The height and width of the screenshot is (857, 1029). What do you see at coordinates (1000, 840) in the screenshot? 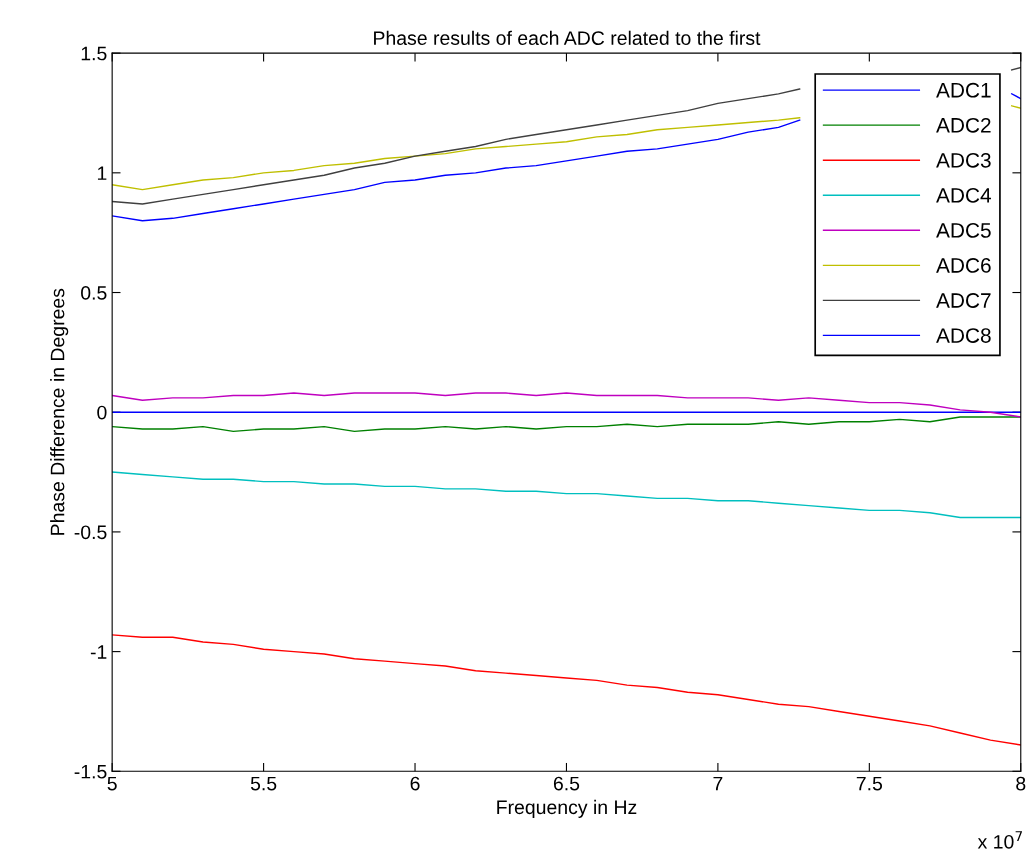
I see `text: x 10$^{7}$` at bounding box center [1000, 840].